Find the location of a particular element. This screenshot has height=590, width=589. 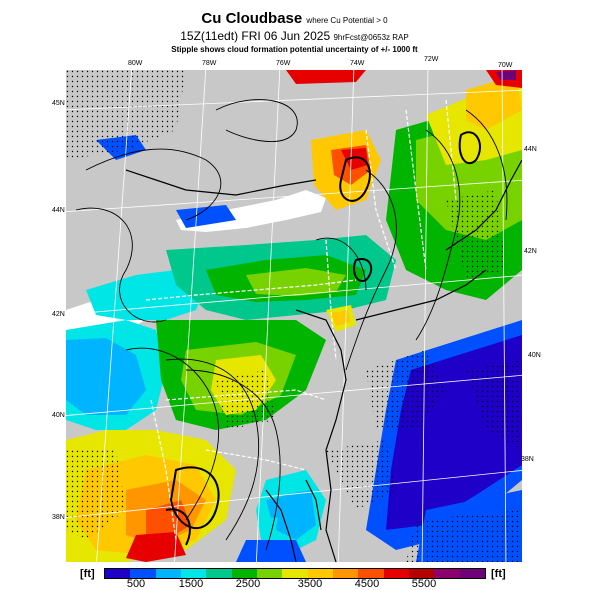

title-main: Cu Cloudbase is located at coordinates (252, 18).